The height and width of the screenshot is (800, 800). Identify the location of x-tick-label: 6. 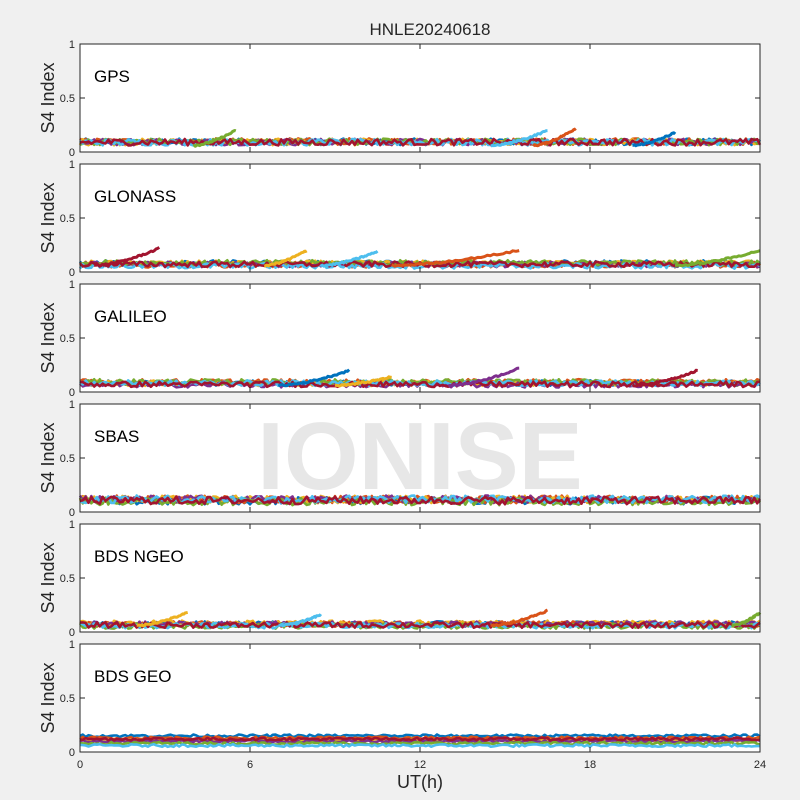
(250, 765).